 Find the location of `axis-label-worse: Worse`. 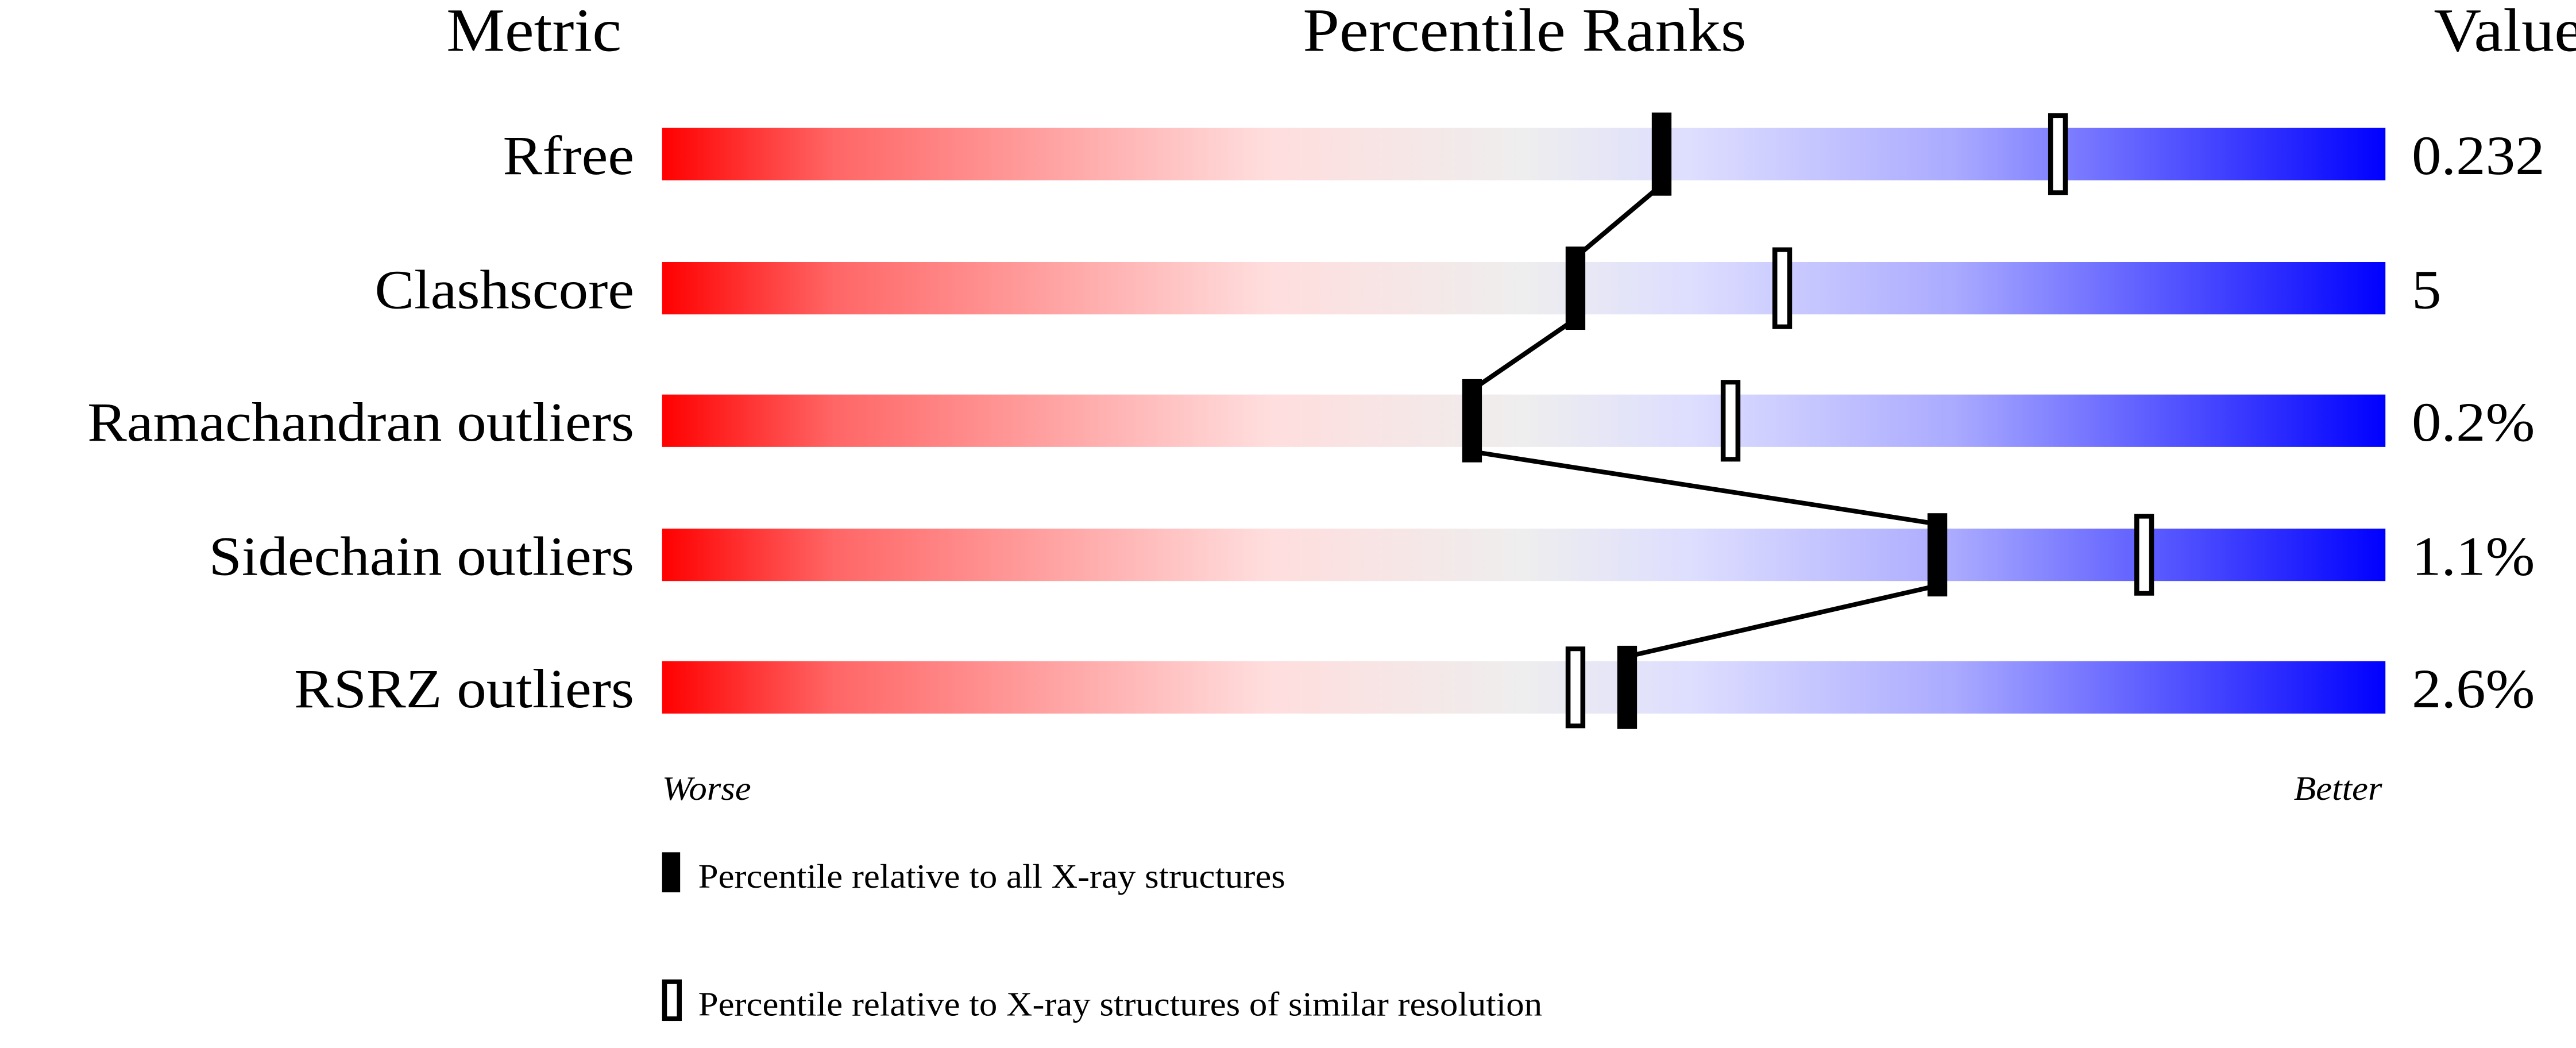

axis-label-worse: Worse is located at coordinates (706, 789).